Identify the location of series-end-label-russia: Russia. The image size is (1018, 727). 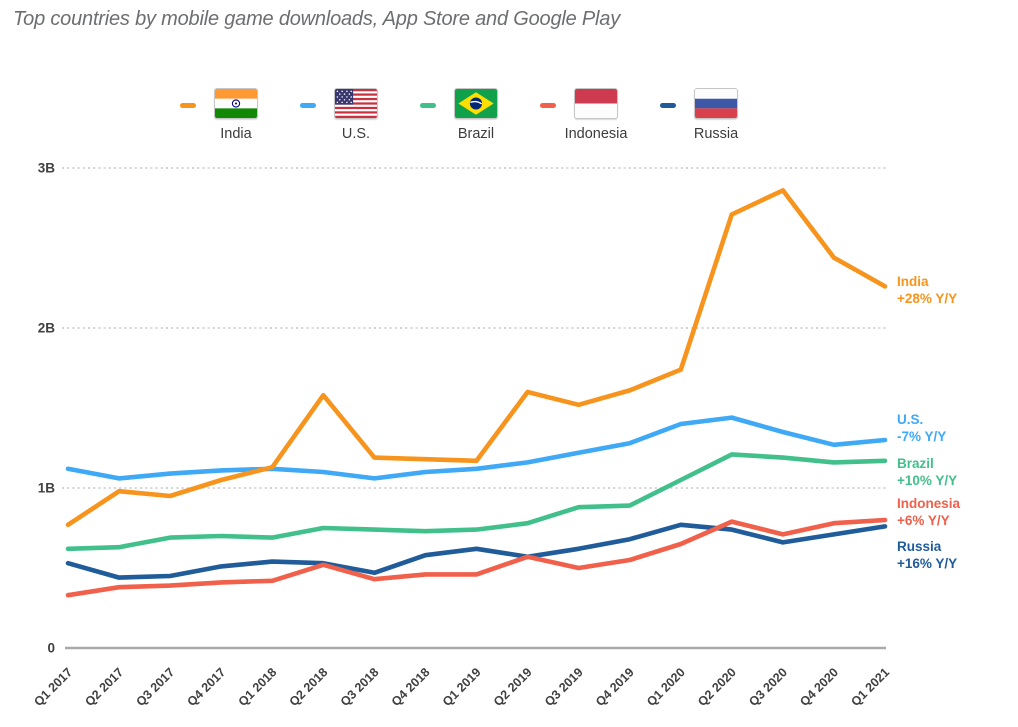
(919, 546).